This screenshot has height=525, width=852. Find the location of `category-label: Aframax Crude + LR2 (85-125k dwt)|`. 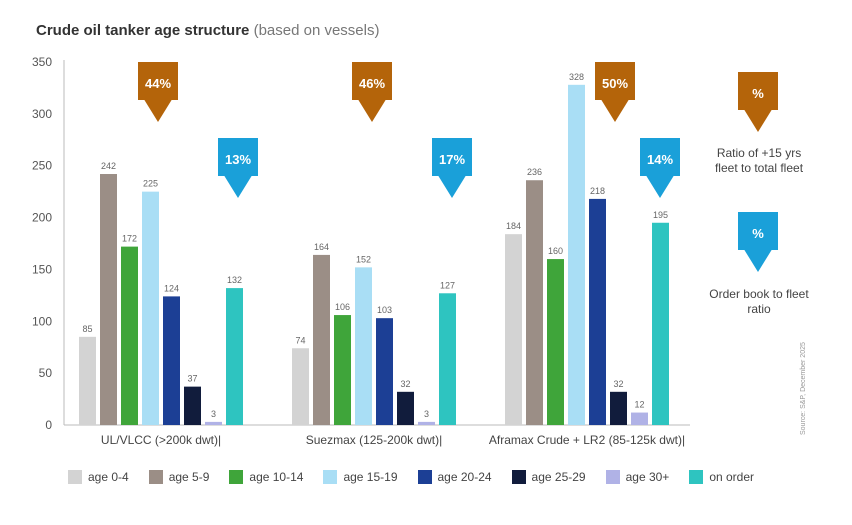

category-label: Aframax Crude + LR2 (85-125k dwt)| is located at coordinates (587, 440).